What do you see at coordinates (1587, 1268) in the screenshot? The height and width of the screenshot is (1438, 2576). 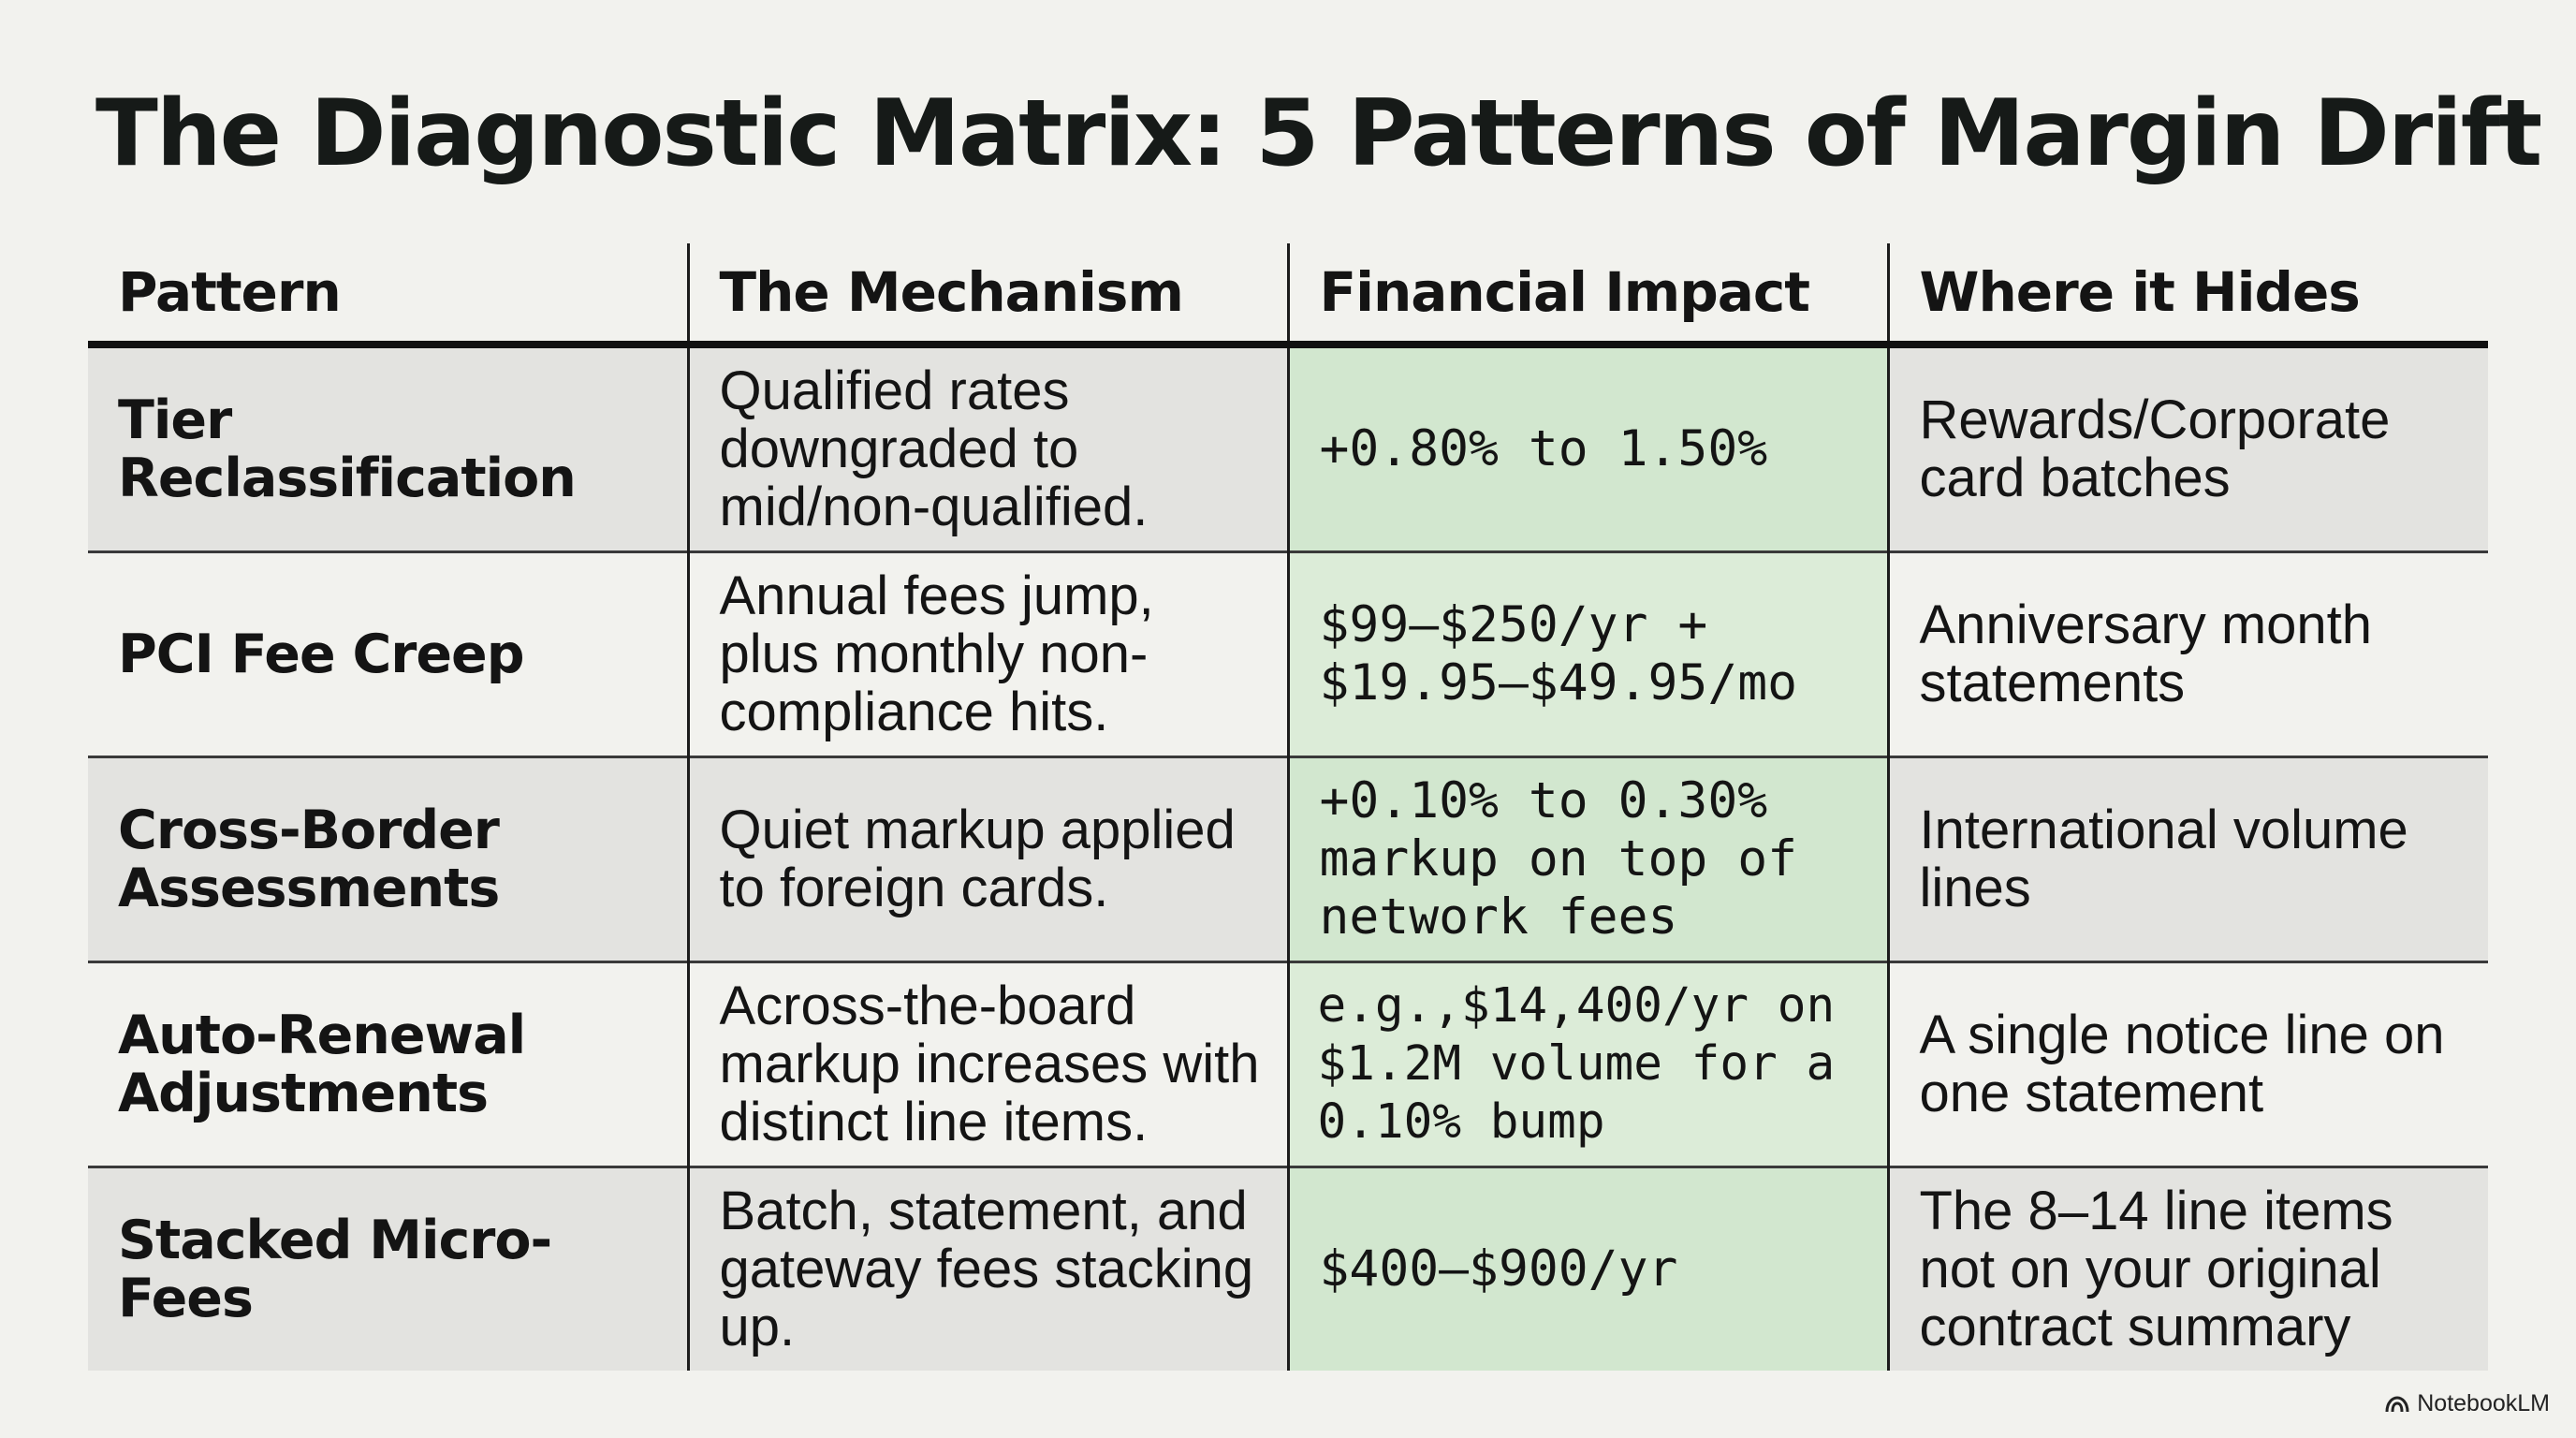 I see `impact-cell: $400–$900/yr` at bounding box center [1587, 1268].